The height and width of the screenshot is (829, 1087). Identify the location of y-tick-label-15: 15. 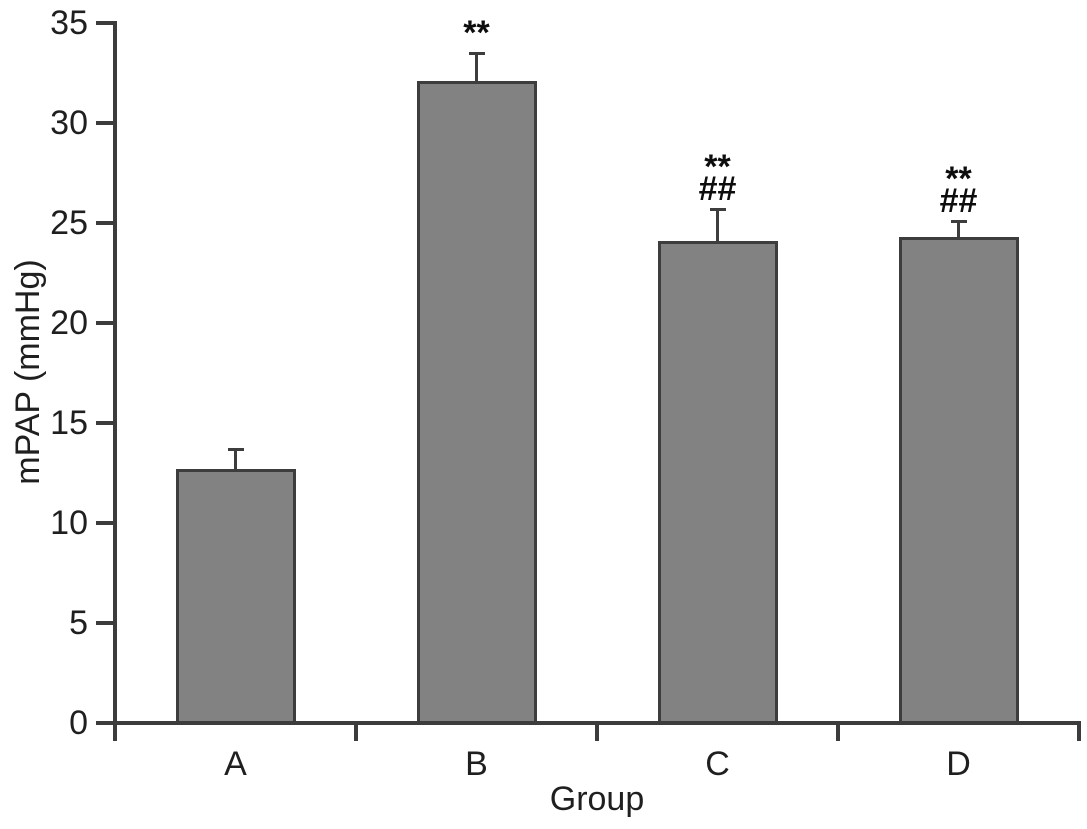
(69, 423).